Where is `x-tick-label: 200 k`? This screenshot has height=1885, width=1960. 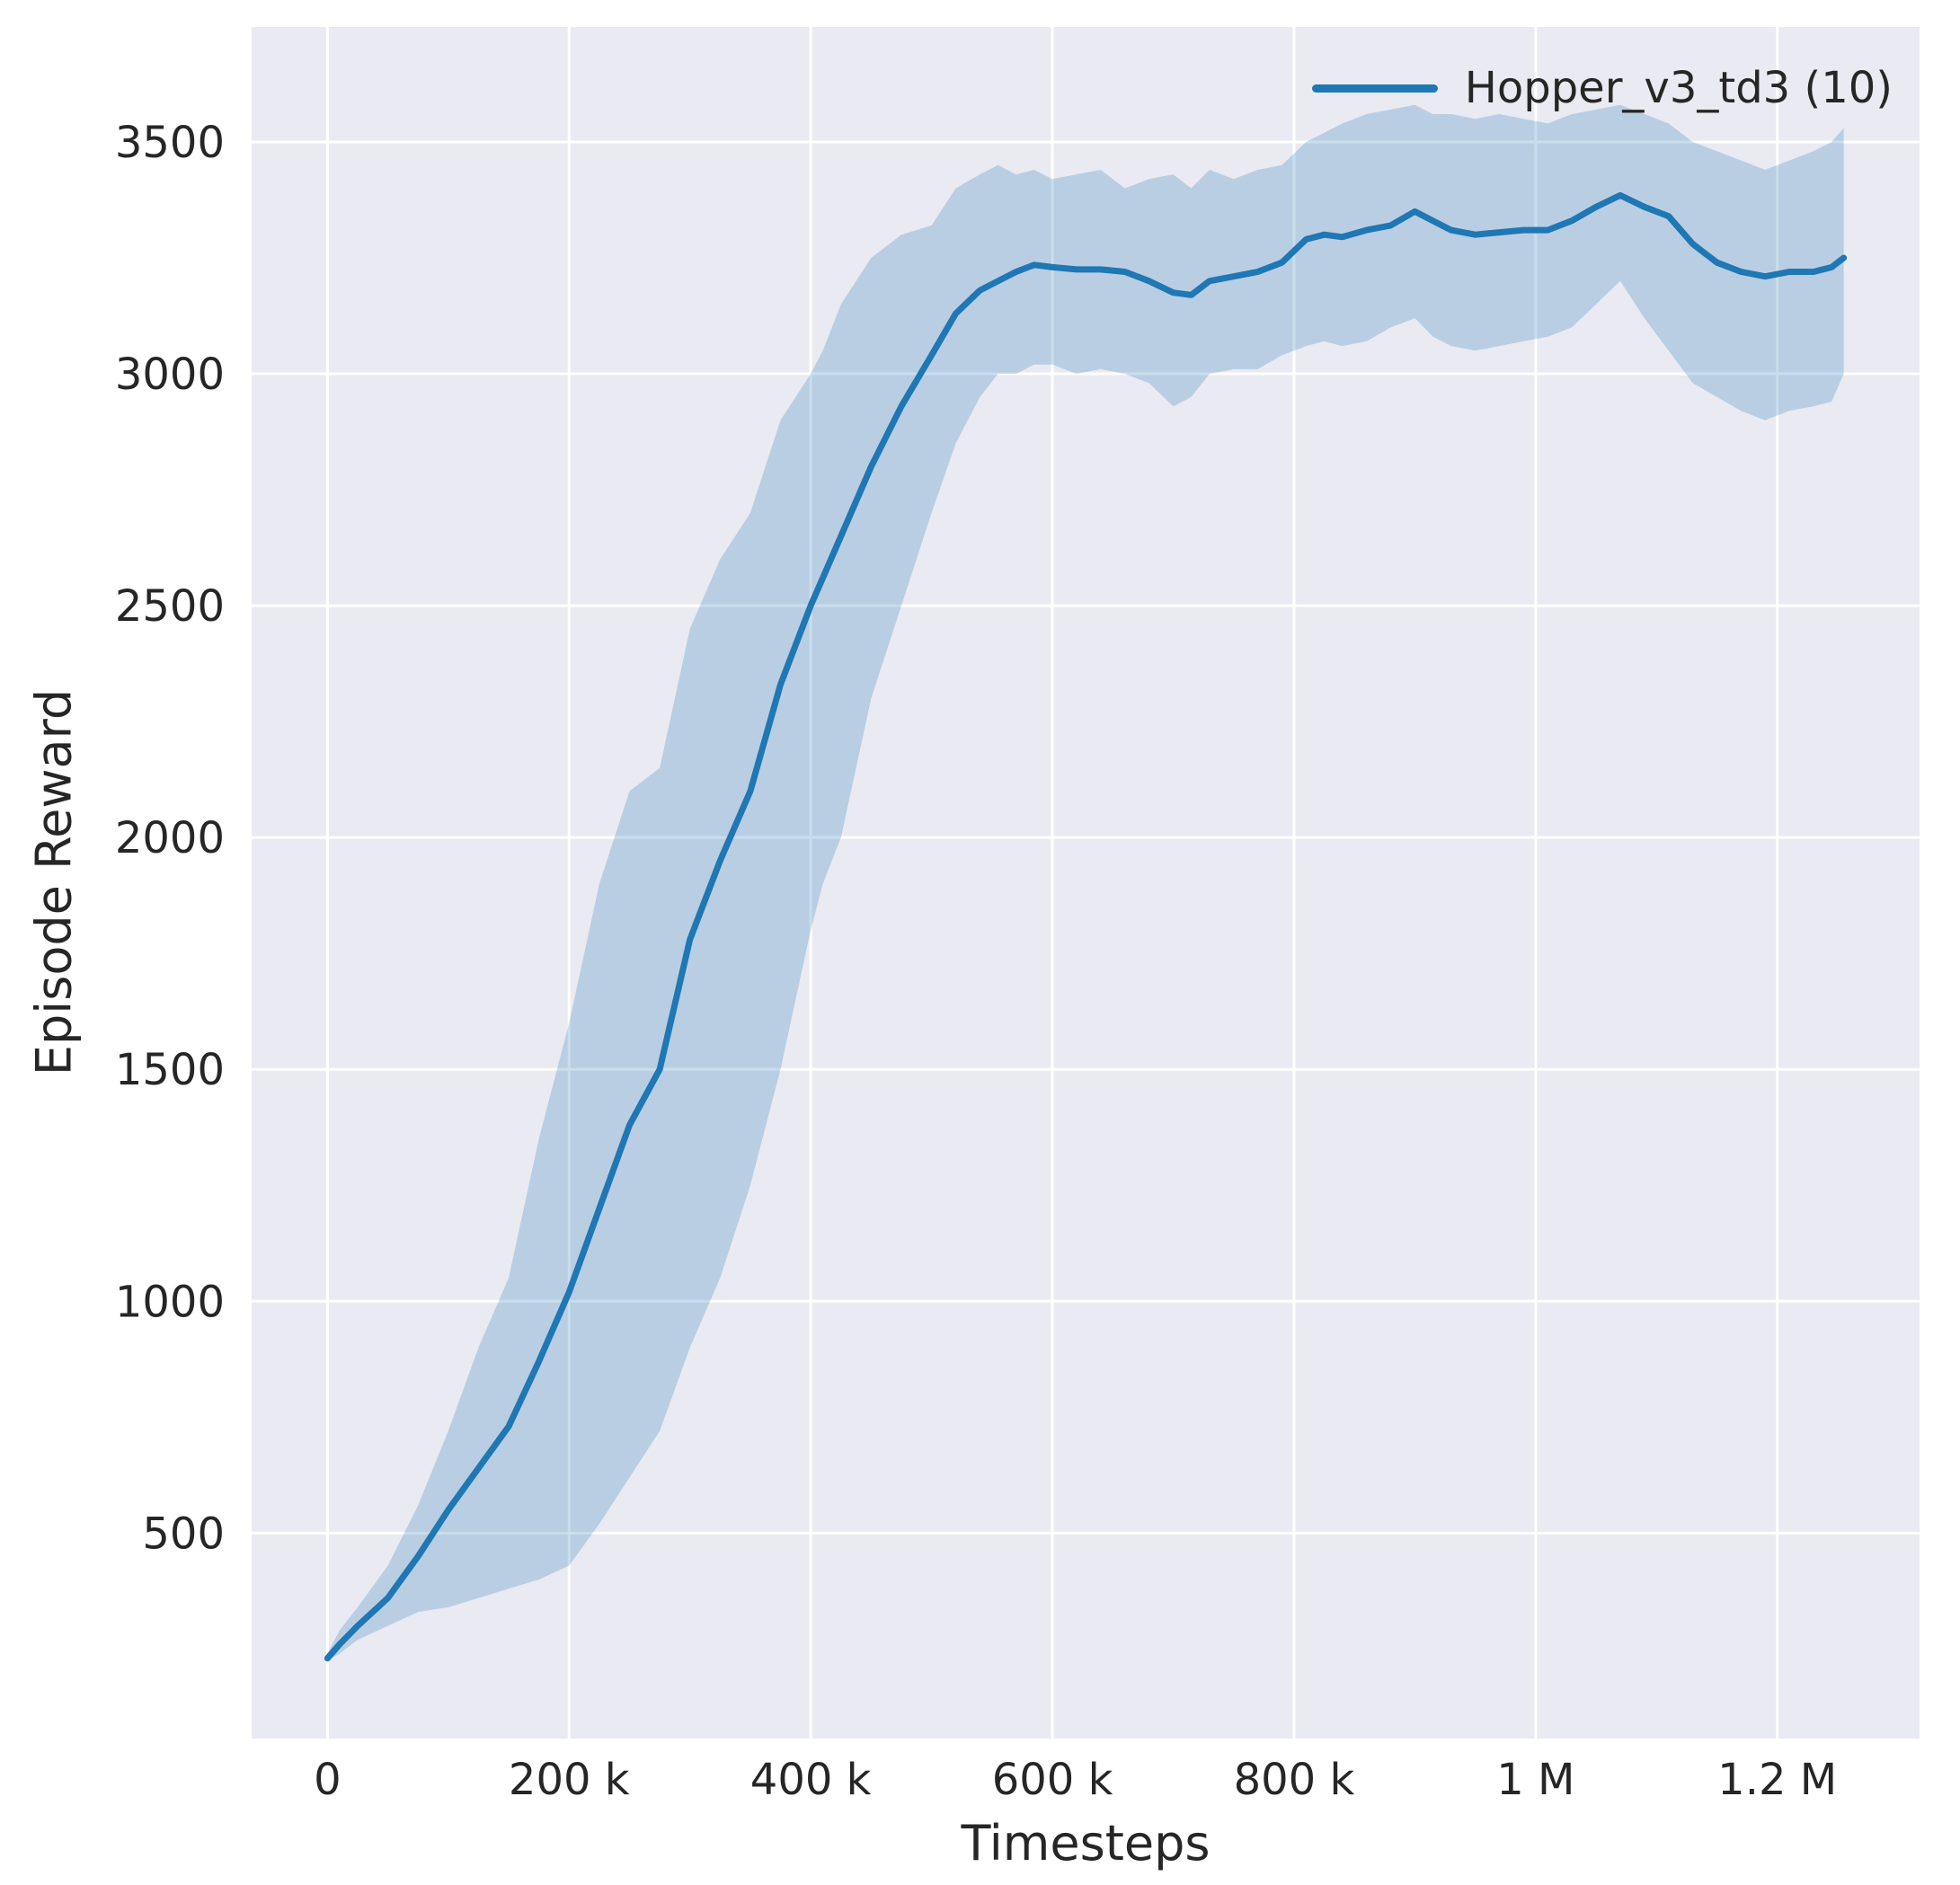
x-tick-label: 200 k is located at coordinates (570, 1780).